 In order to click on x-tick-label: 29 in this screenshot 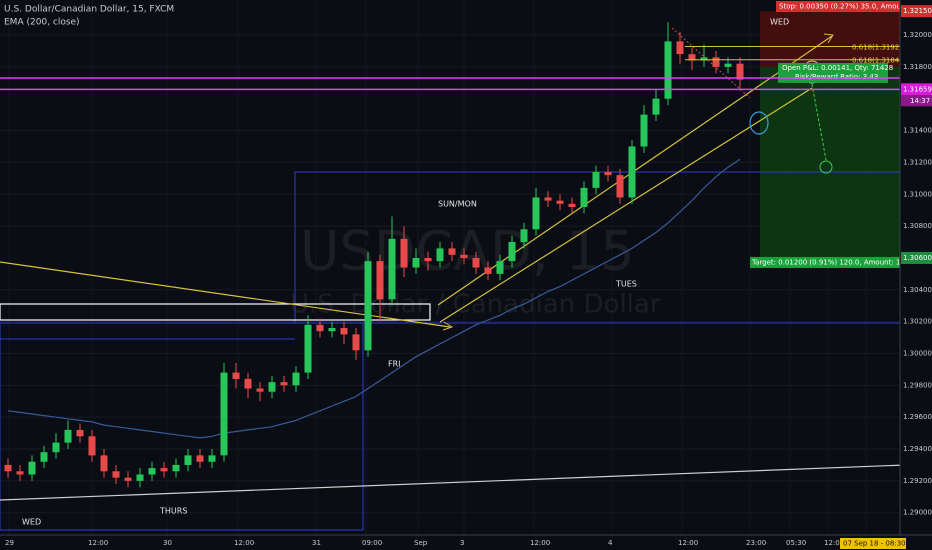, I will do `click(9, 543)`.